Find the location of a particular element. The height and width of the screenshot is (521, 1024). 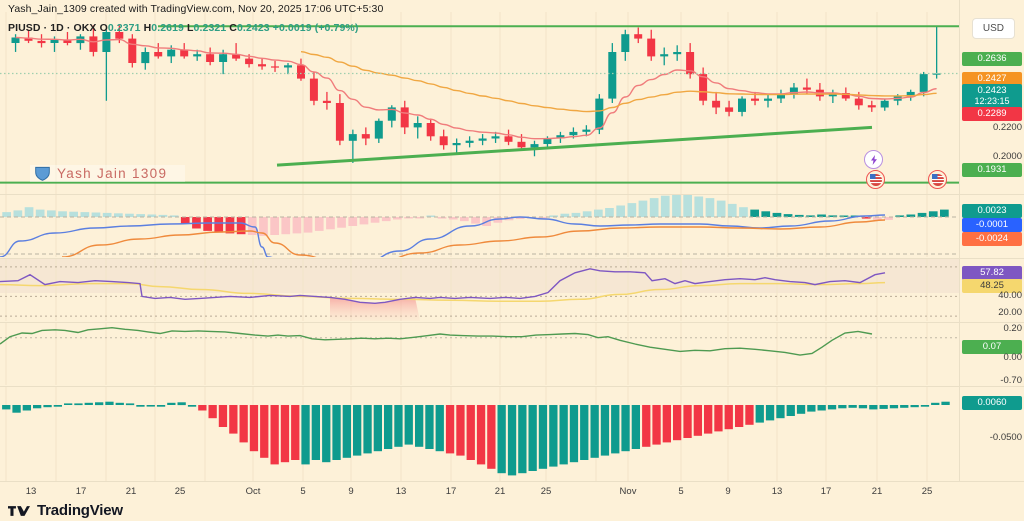

price-axis-label: 0.2000 is located at coordinates (1007, 156).